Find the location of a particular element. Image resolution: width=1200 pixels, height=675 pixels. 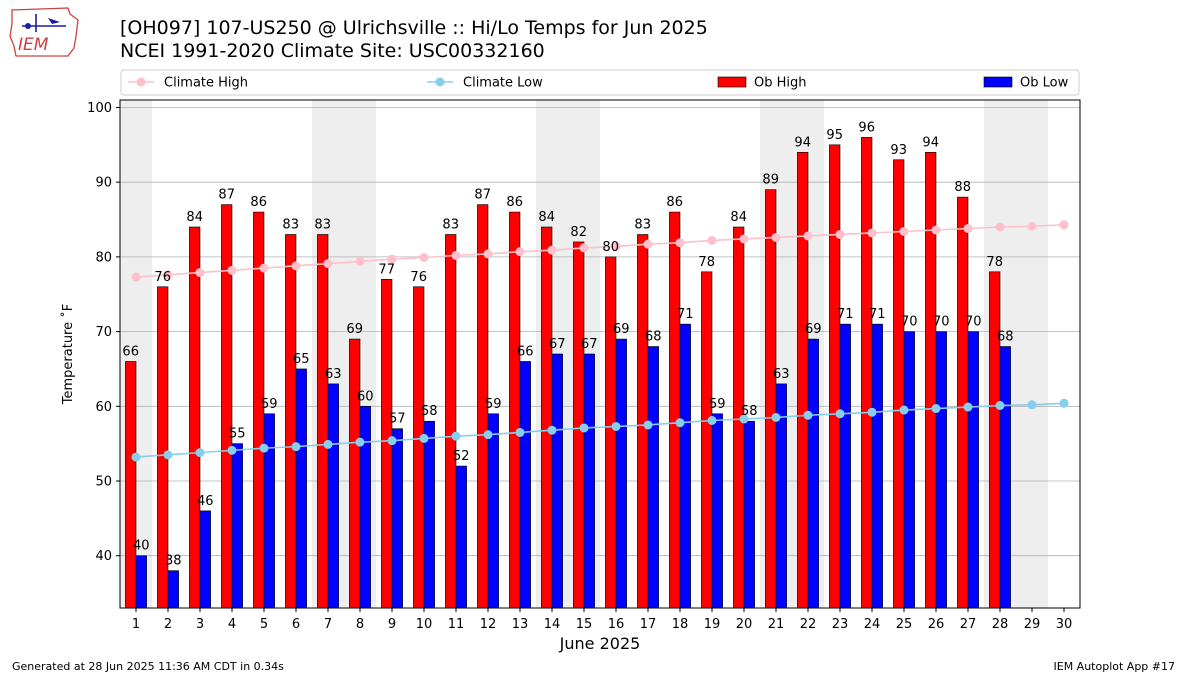

ob-low-label: 46 is located at coordinates (205, 501).